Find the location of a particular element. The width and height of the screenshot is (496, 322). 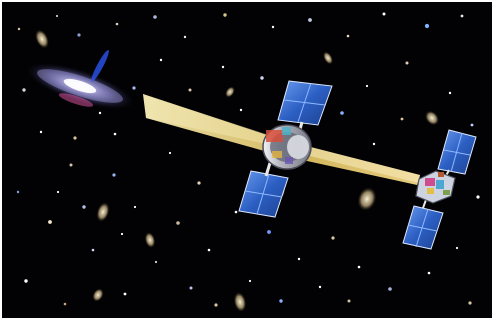

detector-spacecraft-icon is located at coordinates (439, 189).